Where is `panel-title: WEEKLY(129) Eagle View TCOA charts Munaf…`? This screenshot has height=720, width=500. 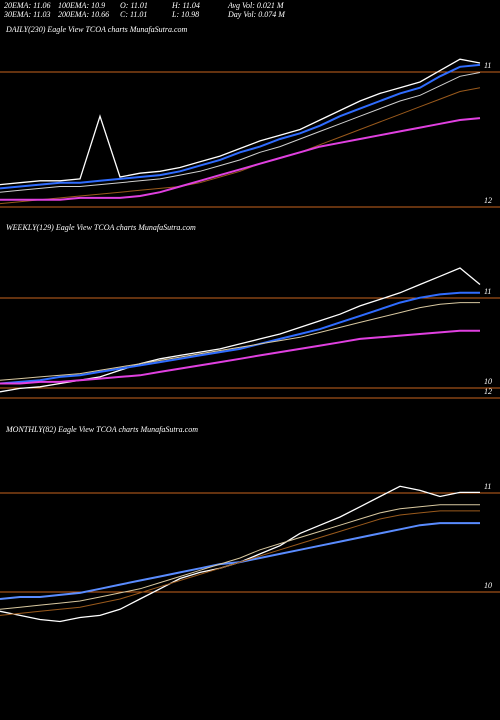 panel-title: WEEKLY(129) Eagle View TCOA charts Munaf… is located at coordinates (101, 227).